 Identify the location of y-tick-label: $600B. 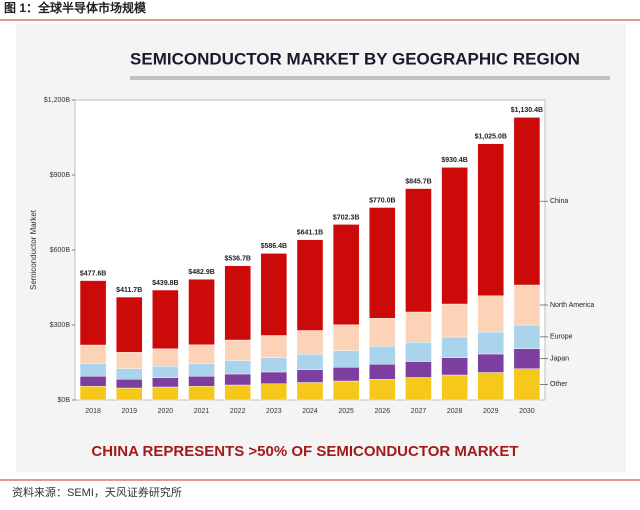
(60, 250).